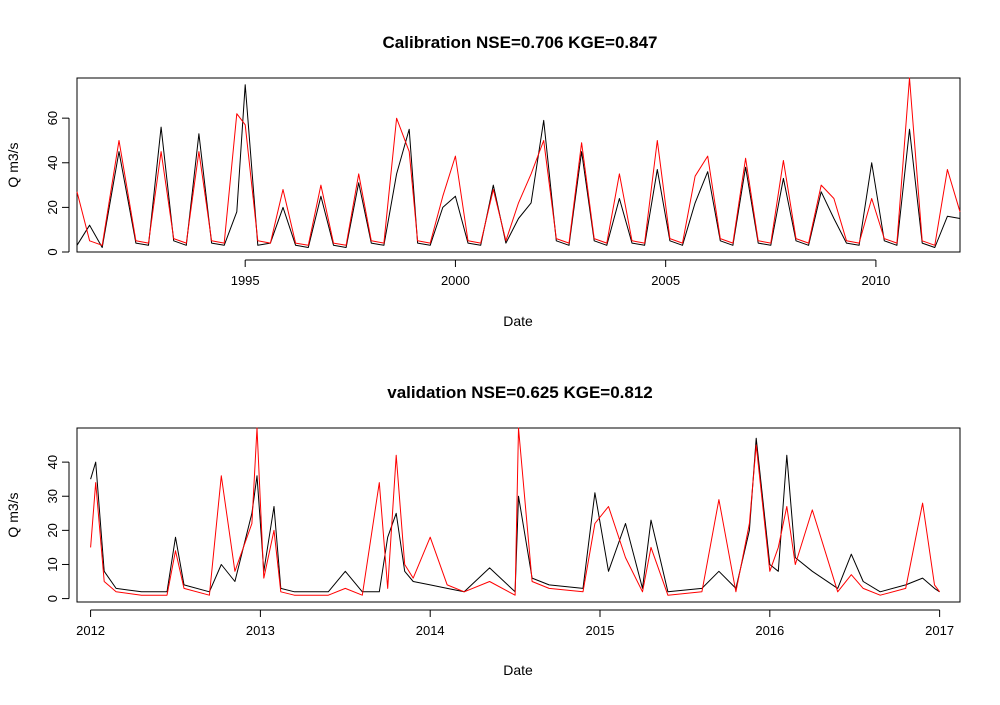 This screenshot has height=705, width=1000. I want to click on validation-y-tick-label: 10, so click(52, 564).